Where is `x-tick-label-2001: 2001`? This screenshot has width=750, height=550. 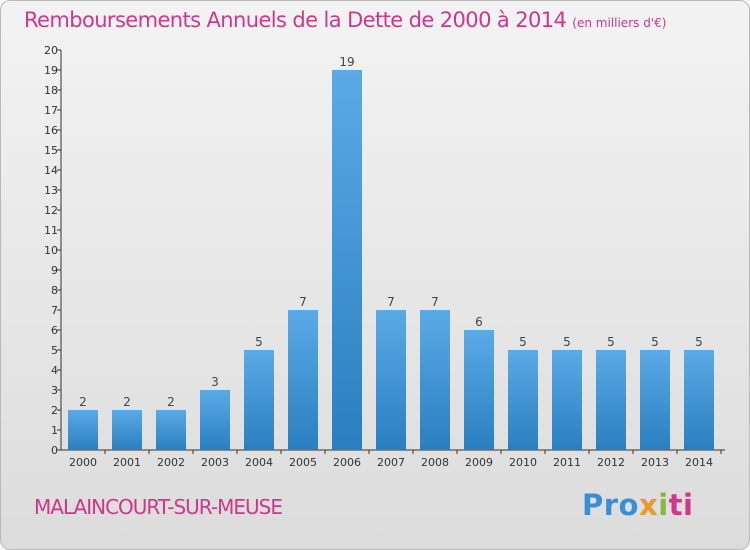
x-tick-label-2001: 2001 is located at coordinates (127, 462).